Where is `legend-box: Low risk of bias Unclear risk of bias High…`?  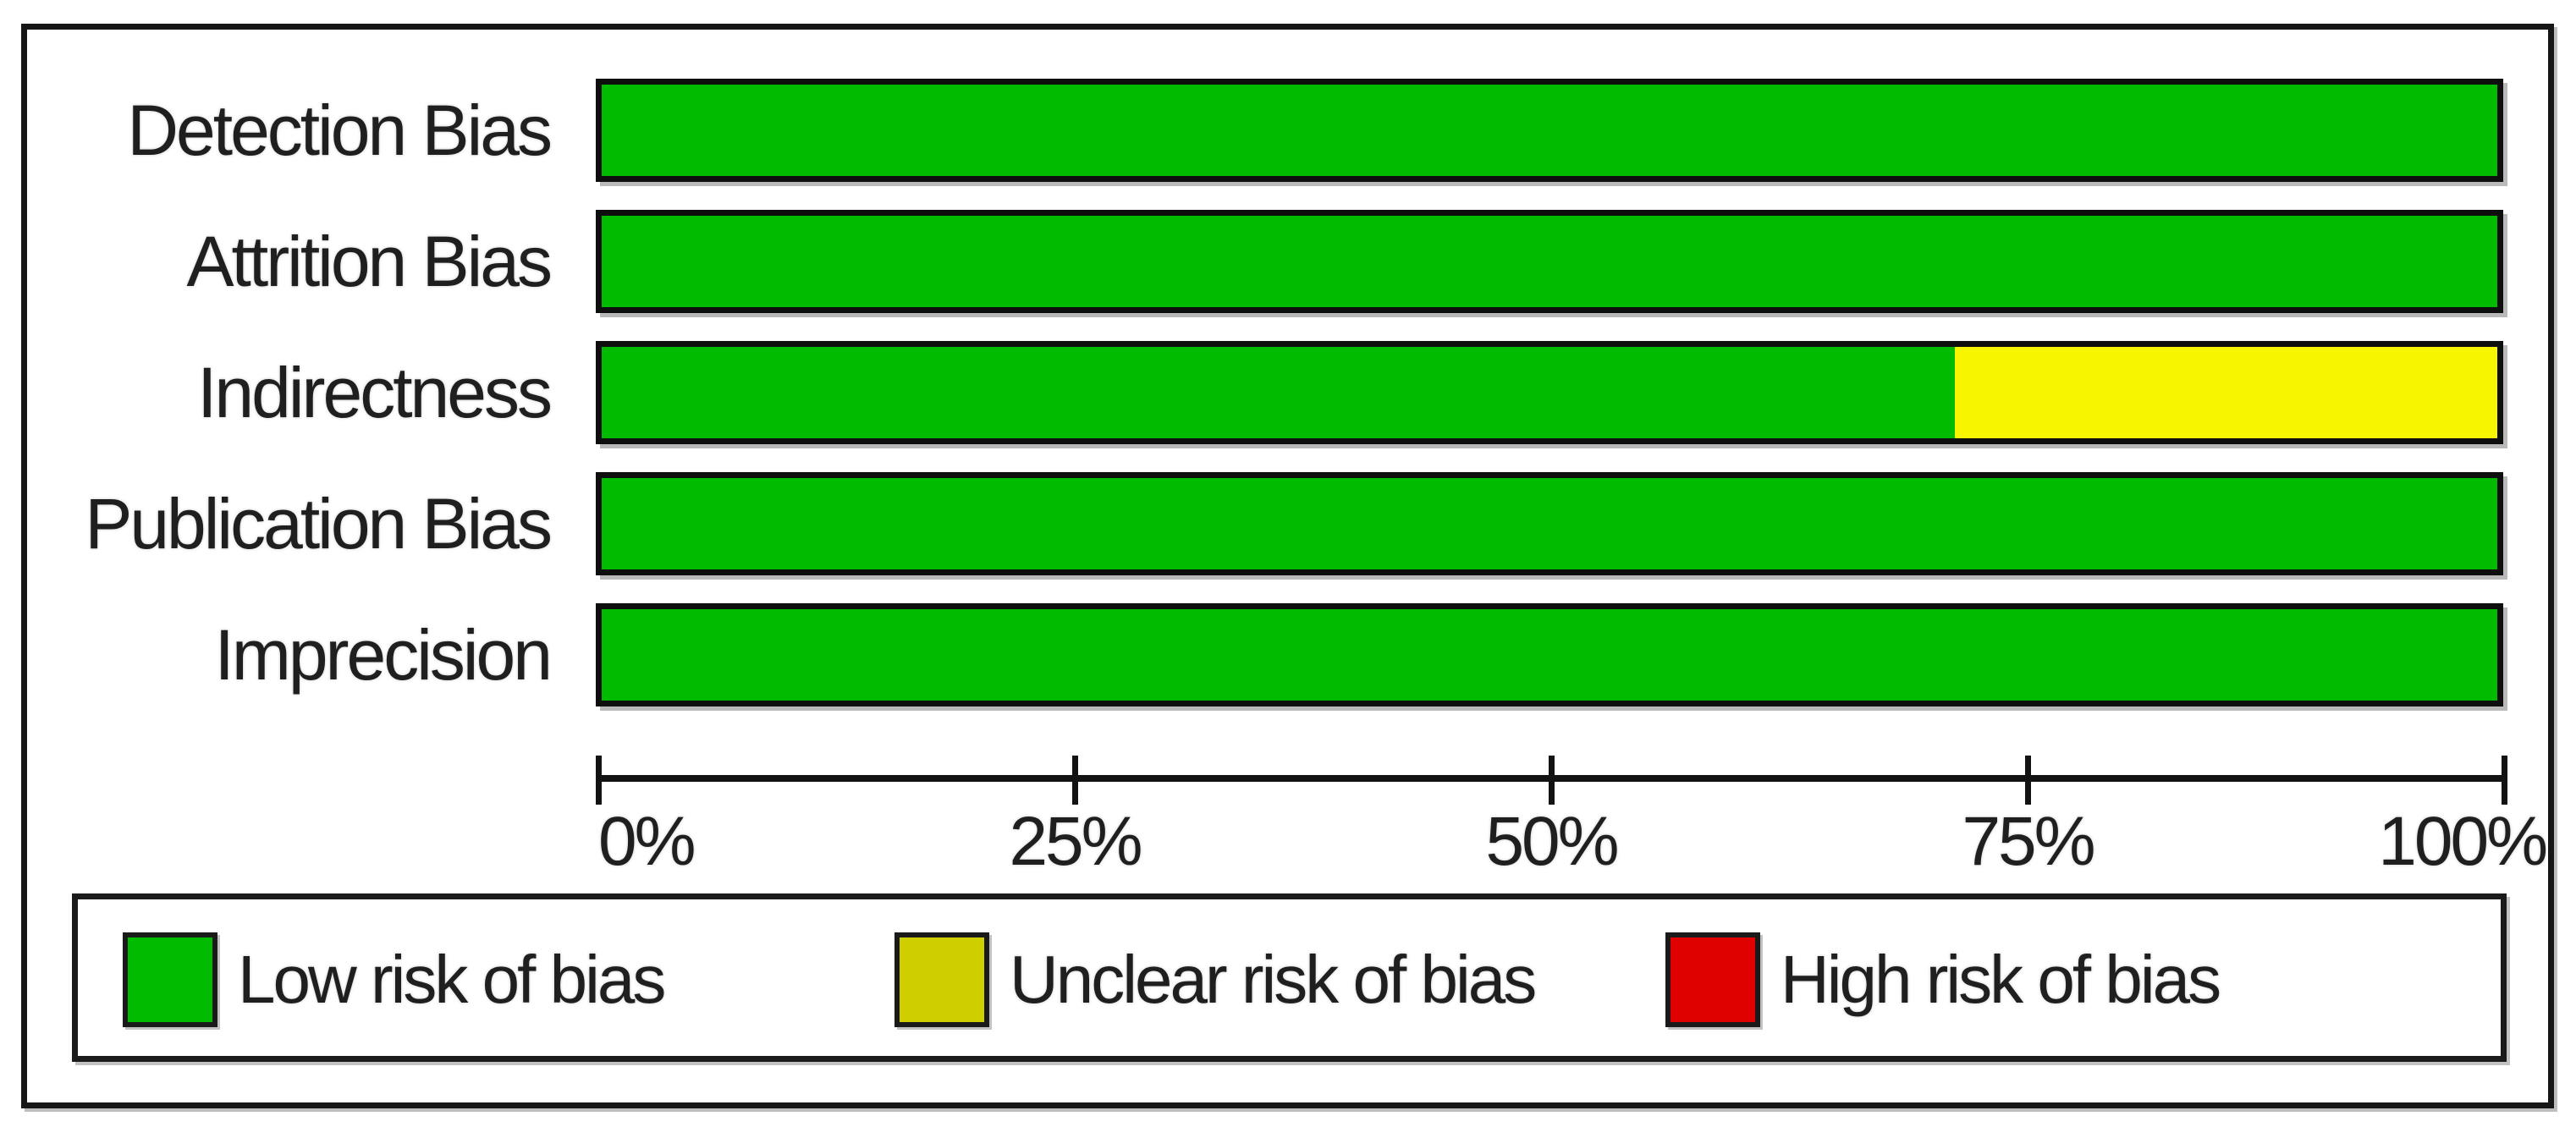
legend-box: Low risk of bias Unclear risk of bias High… is located at coordinates (1289, 978).